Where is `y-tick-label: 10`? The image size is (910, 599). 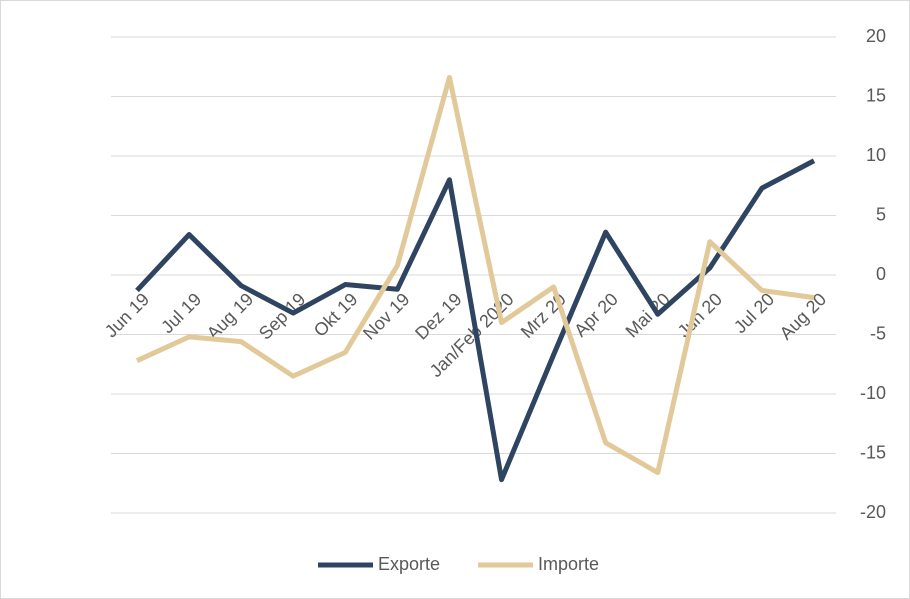 y-tick-label: 10 is located at coordinates (876, 155).